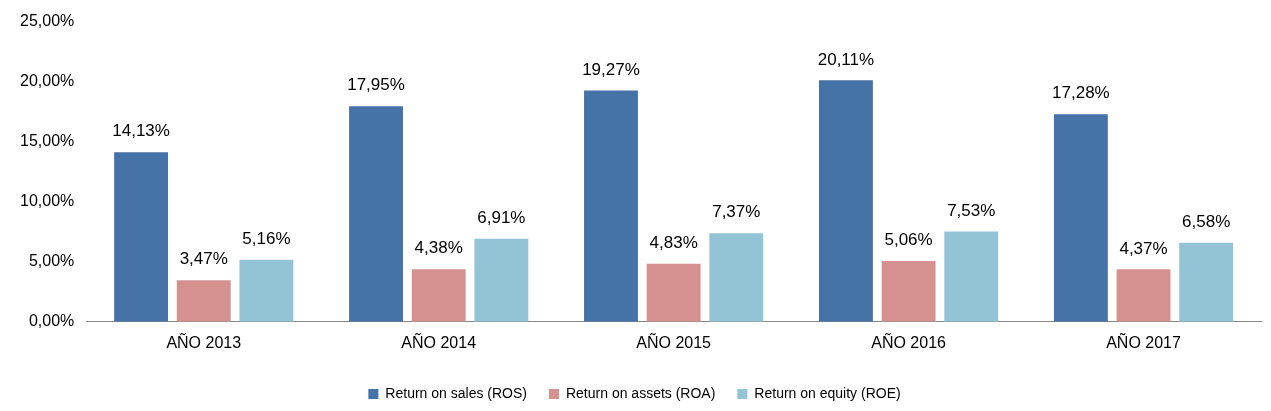  What do you see at coordinates (1081, 93) in the screenshot?
I see `data-label: 17,28%` at bounding box center [1081, 93].